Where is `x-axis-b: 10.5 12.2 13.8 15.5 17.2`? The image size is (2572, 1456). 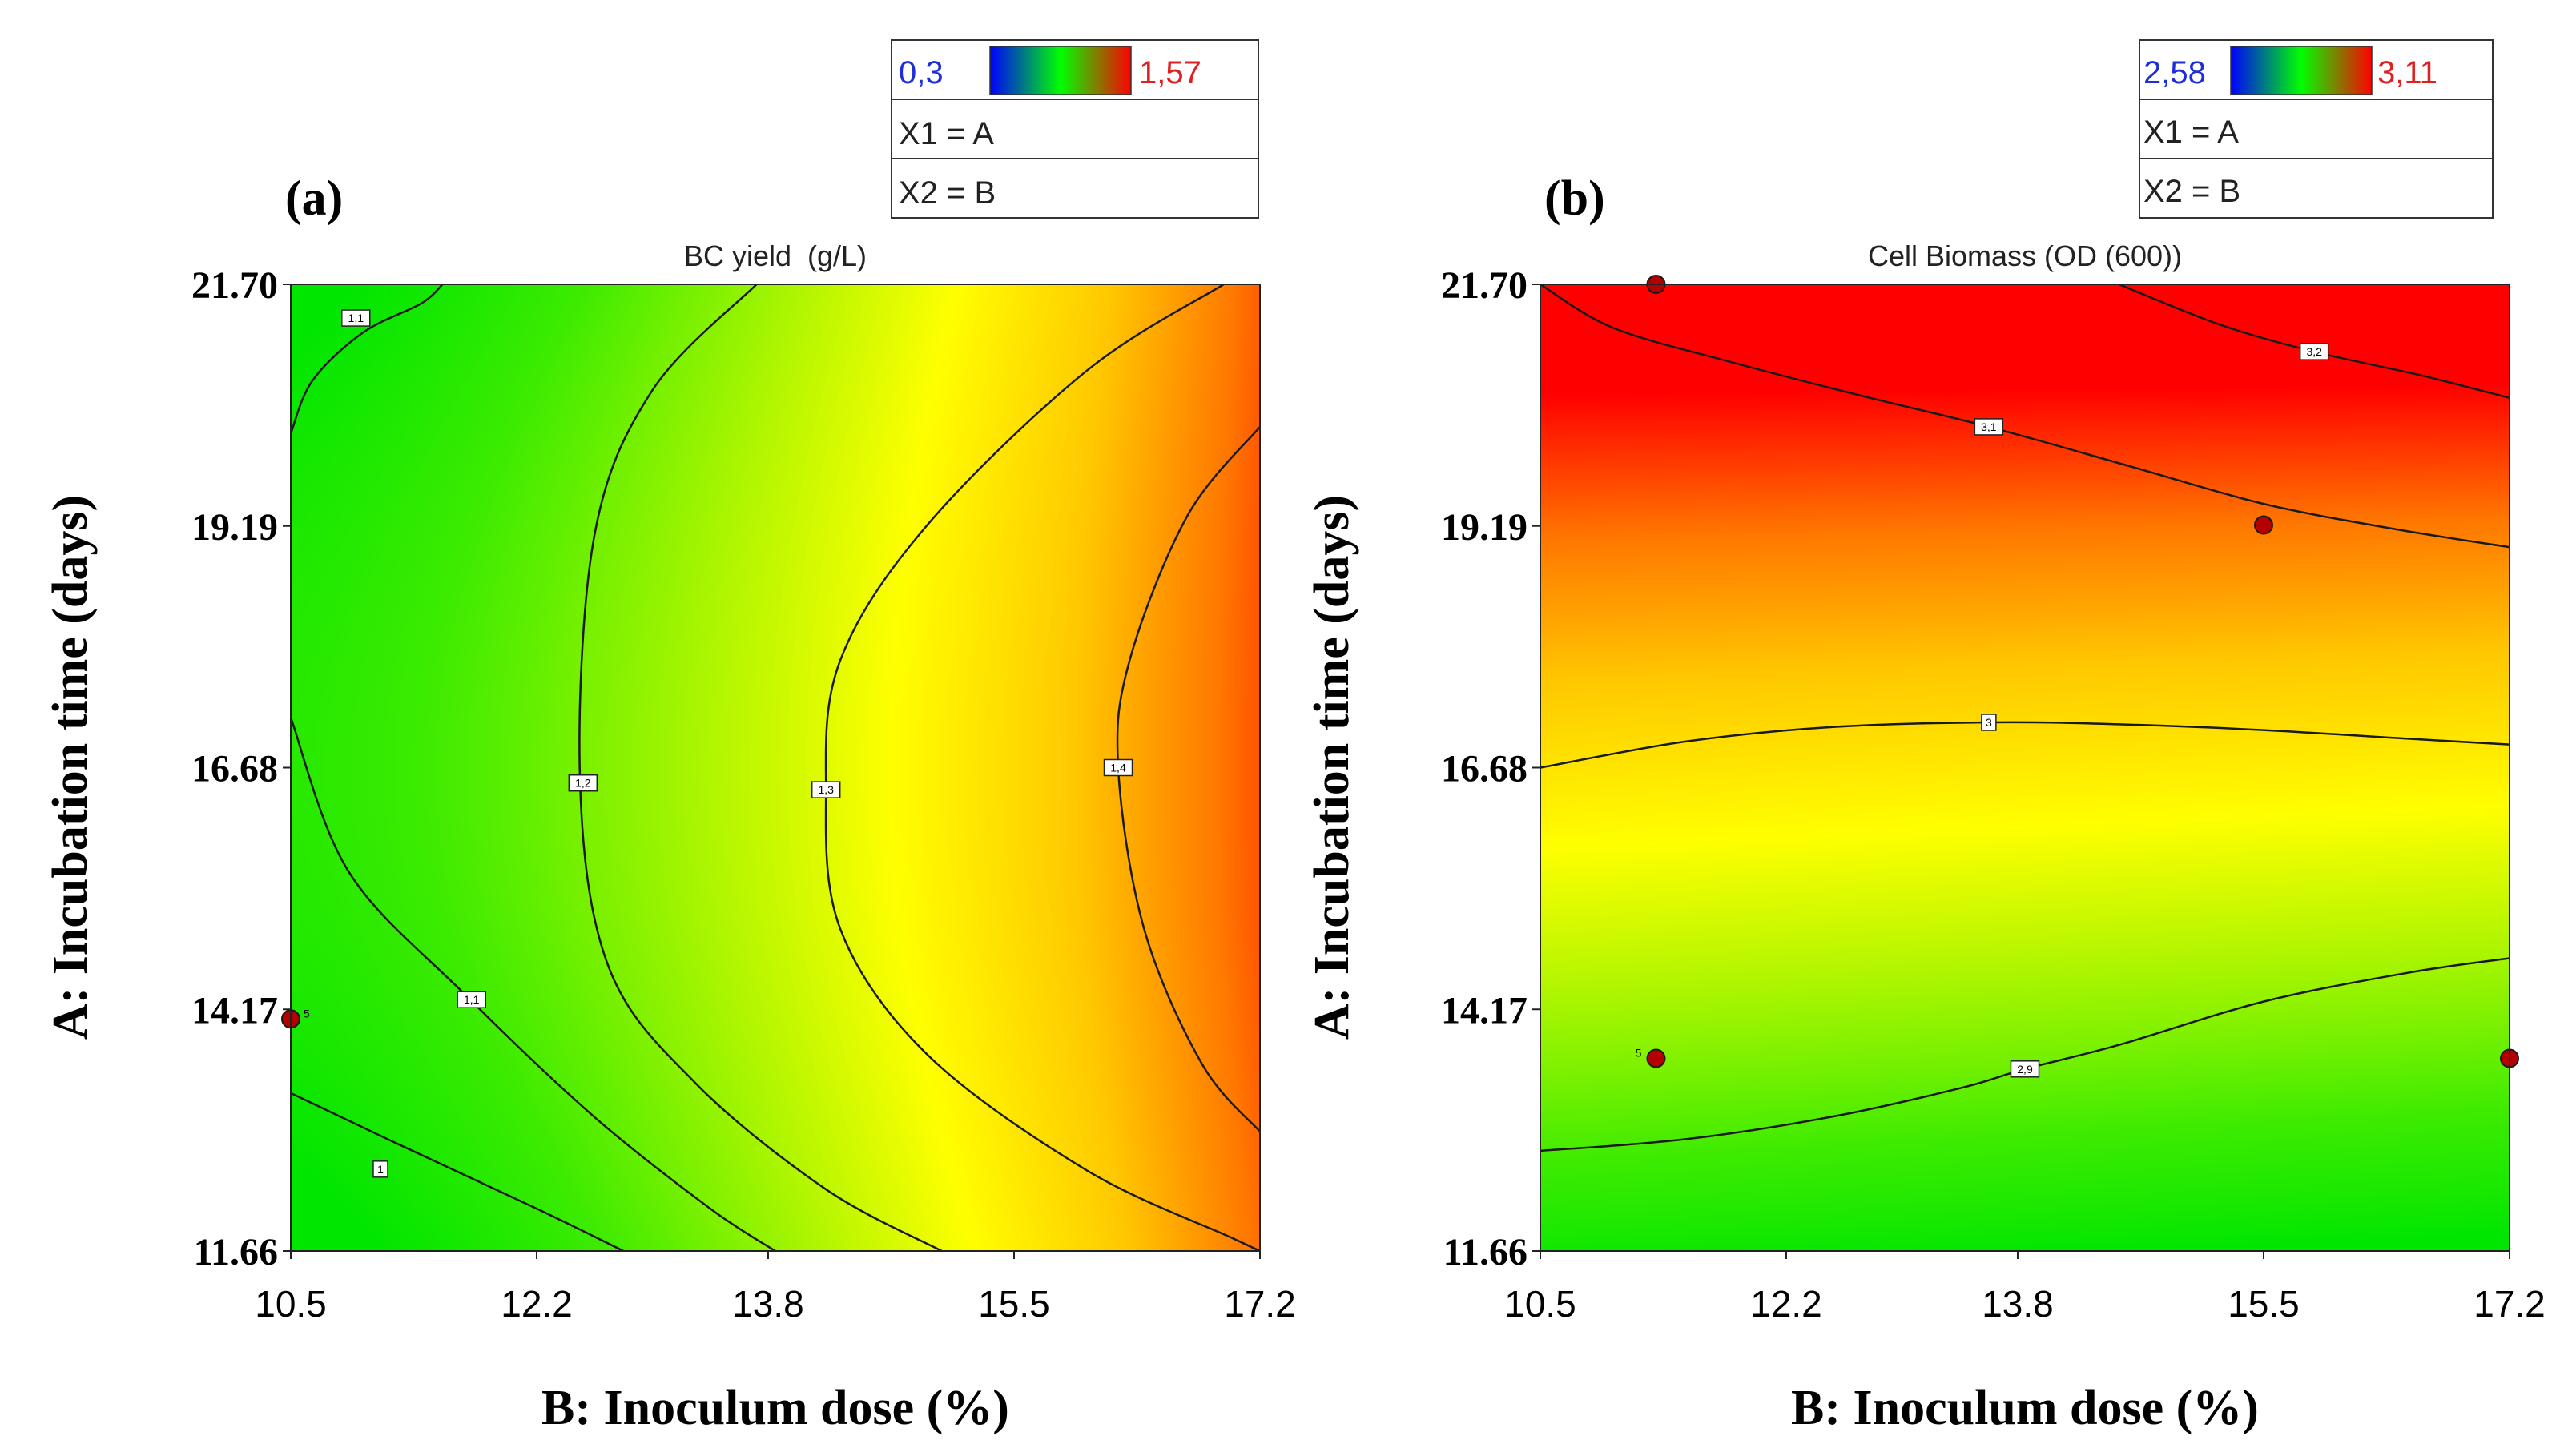 x-axis-b: 10.5 12.2 13.8 15.5 17.2 is located at coordinates (2025, 1288).